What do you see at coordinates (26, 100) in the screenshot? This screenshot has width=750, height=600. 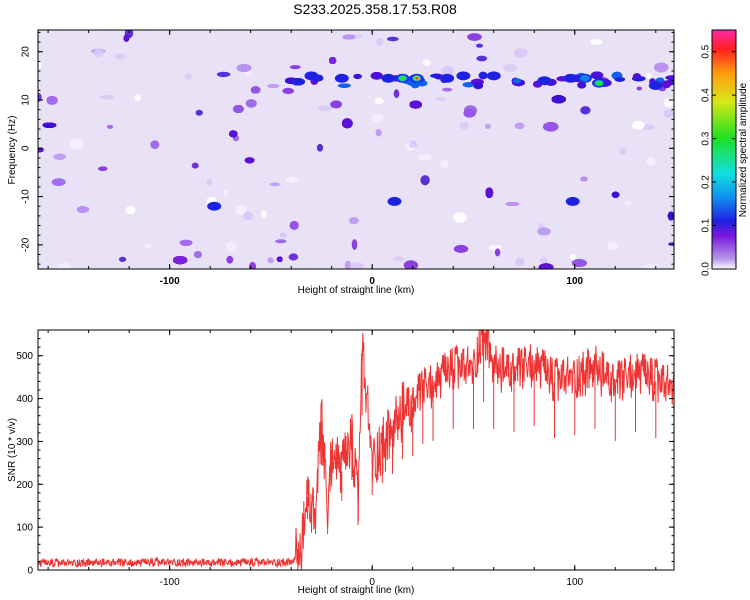 I see `spectrogram-y-tick-label: 10` at bounding box center [26, 100].